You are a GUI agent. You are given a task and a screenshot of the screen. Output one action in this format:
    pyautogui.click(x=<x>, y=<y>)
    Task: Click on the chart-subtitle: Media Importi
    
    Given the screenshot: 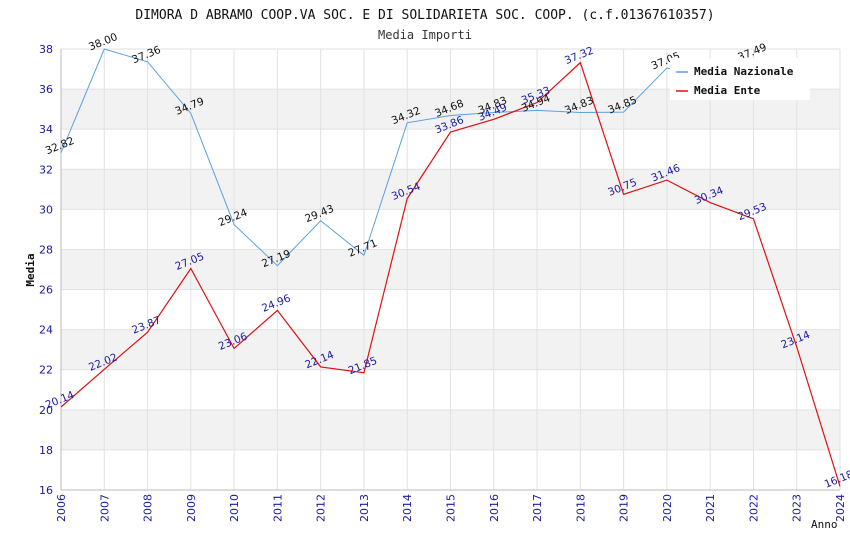 What is the action you would take?
    pyautogui.click(x=425, y=35)
    